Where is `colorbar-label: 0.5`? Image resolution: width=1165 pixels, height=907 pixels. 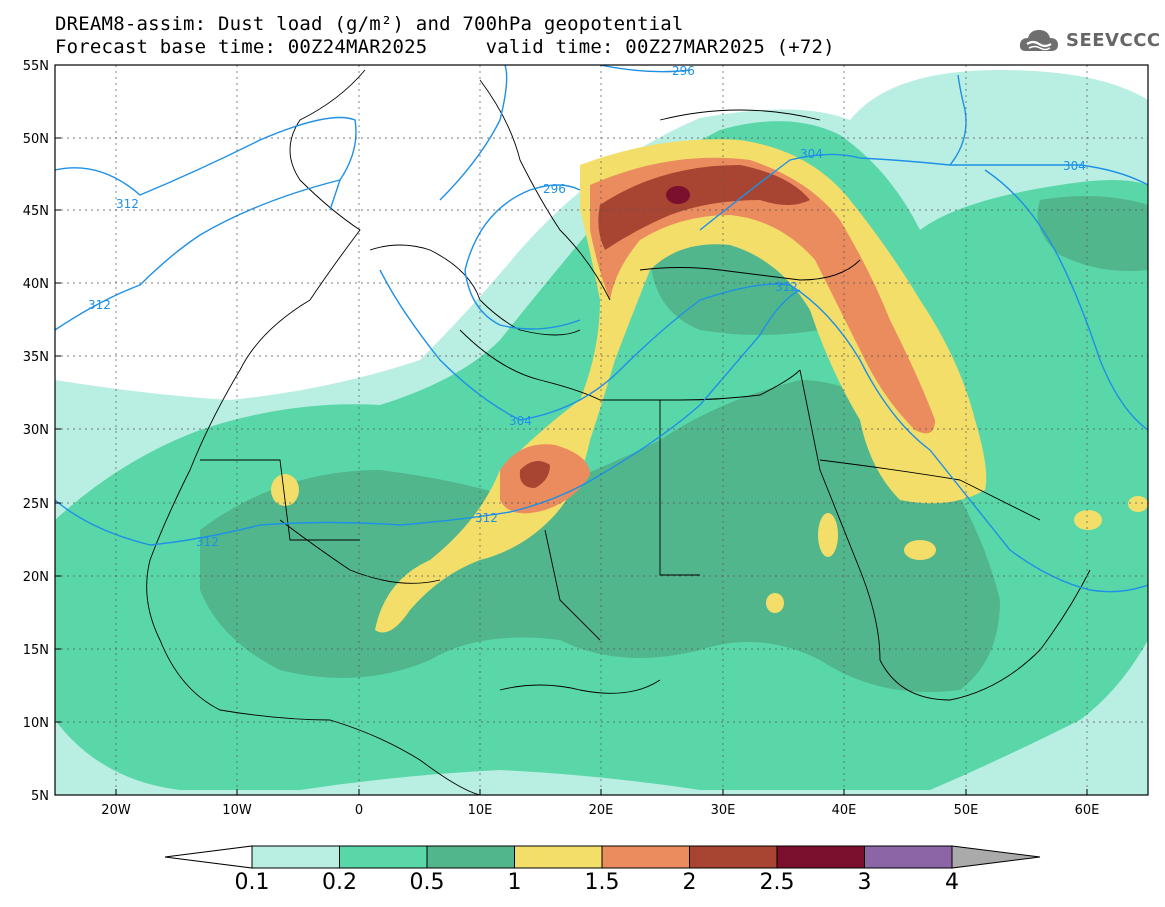 colorbar-label: 0.5 is located at coordinates (427, 882).